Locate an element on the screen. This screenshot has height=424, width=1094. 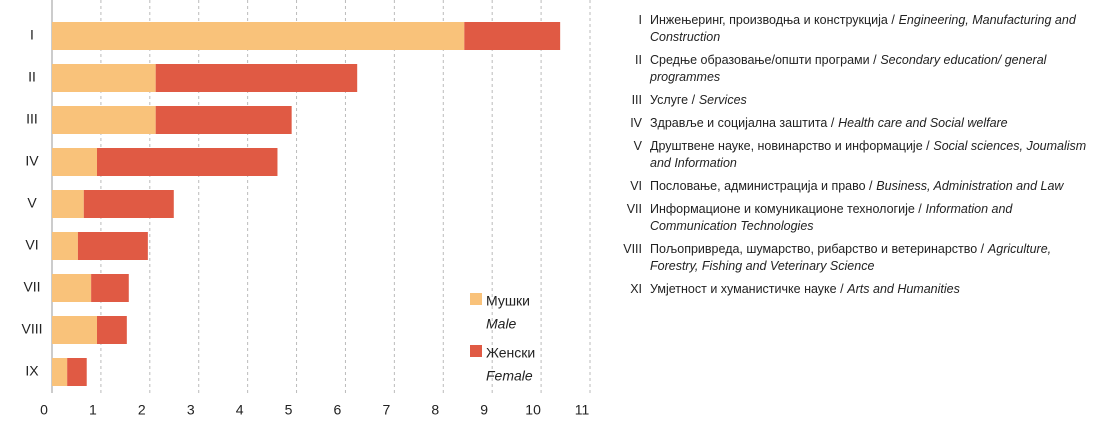
x-tick-label: 6 is located at coordinates (338, 410).